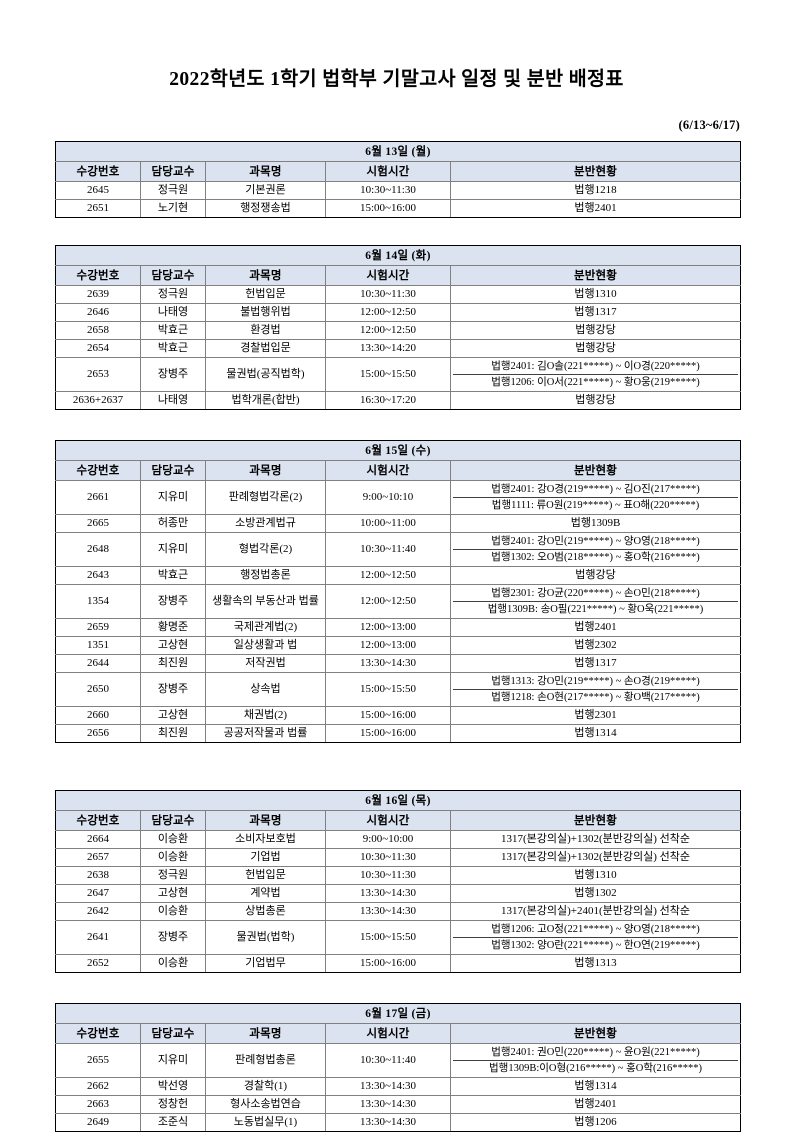 The width and height of the screenshot is (793, 1132). I want to click on cell-room-status: 법행1309B, so click(595, 524).